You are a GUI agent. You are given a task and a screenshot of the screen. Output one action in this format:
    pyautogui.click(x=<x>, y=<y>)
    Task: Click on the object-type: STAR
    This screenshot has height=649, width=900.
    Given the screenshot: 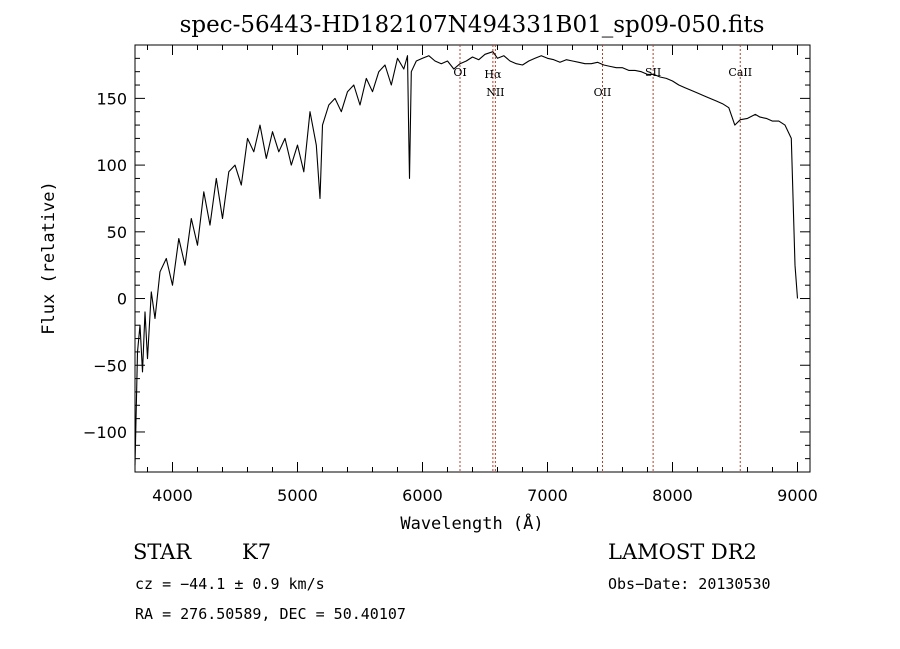 What is the action you would take?
    pyautogui.click(x=162, y=552)
    